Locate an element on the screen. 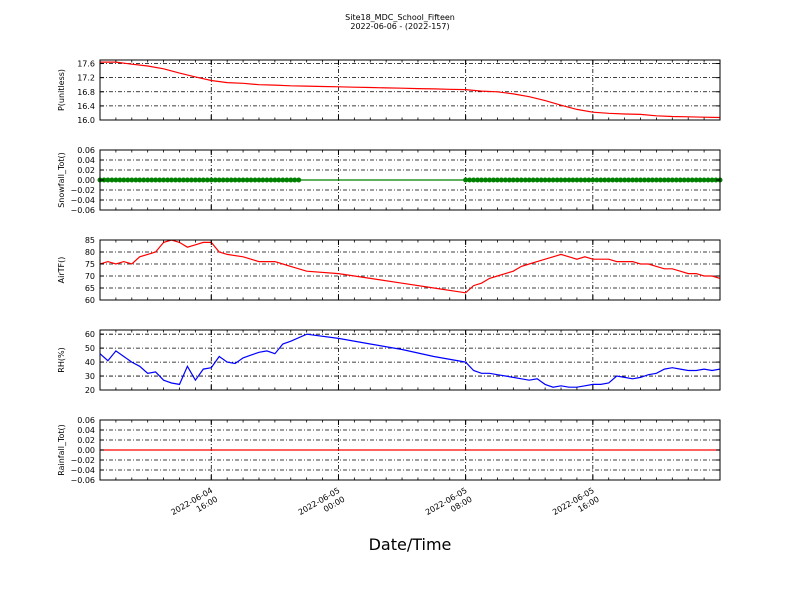  rainfall-y-tick-label: −0.04 is located at coordinates (82, 470).